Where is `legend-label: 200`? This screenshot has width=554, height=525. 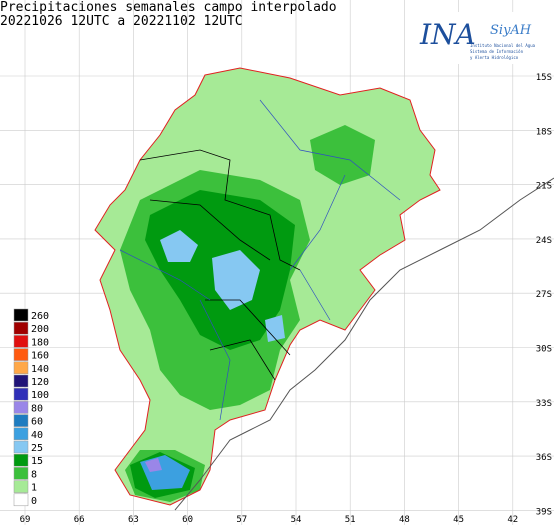 legend-label: 200 is located at coordinates (40, 329).